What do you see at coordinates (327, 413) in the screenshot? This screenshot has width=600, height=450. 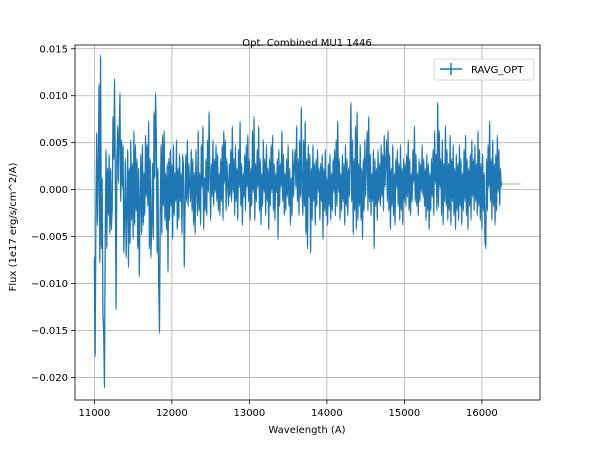 I see `x-tick-label: 14000` at bounding box center [327, 413].